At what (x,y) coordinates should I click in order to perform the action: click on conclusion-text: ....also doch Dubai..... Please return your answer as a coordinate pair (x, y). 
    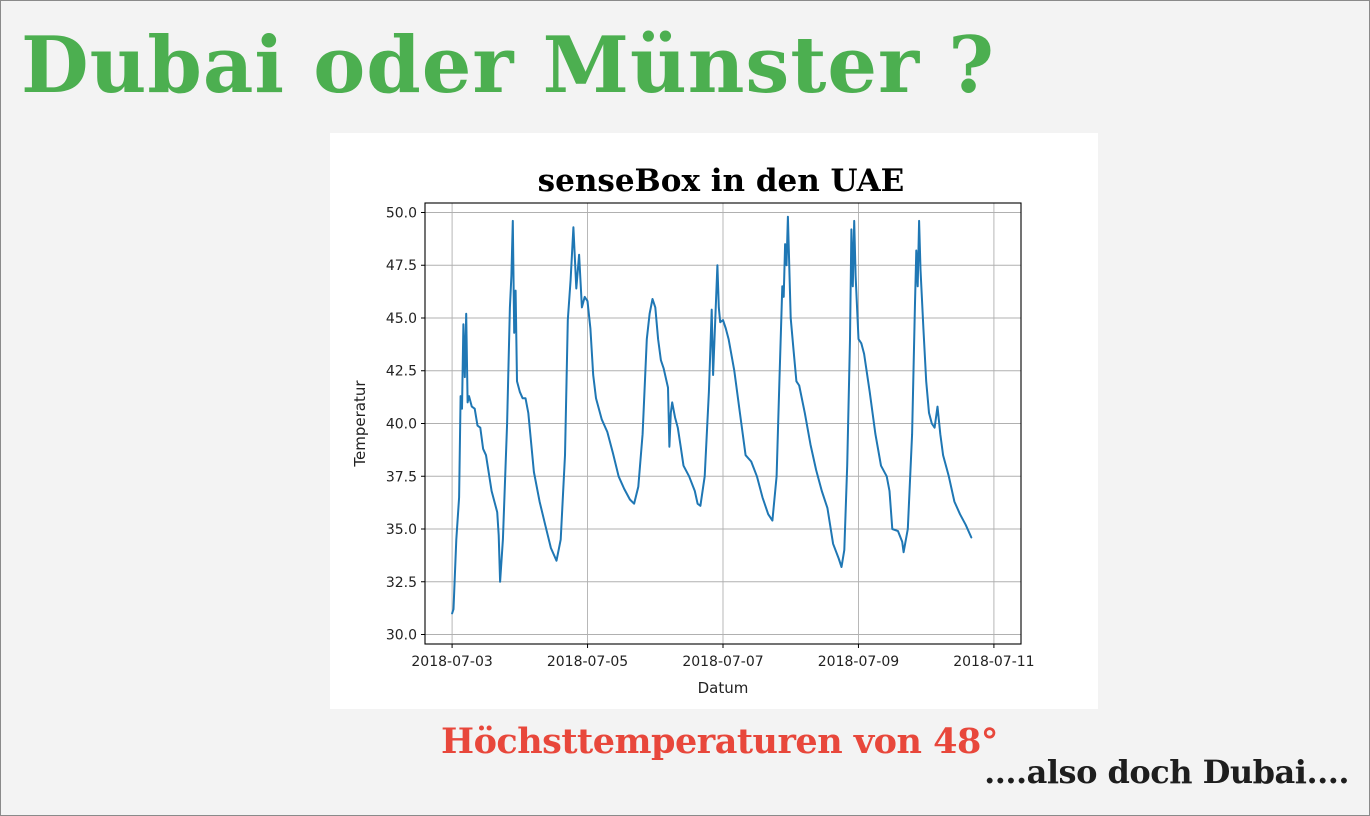
    Looking at the image, I should click on (1166, 772).